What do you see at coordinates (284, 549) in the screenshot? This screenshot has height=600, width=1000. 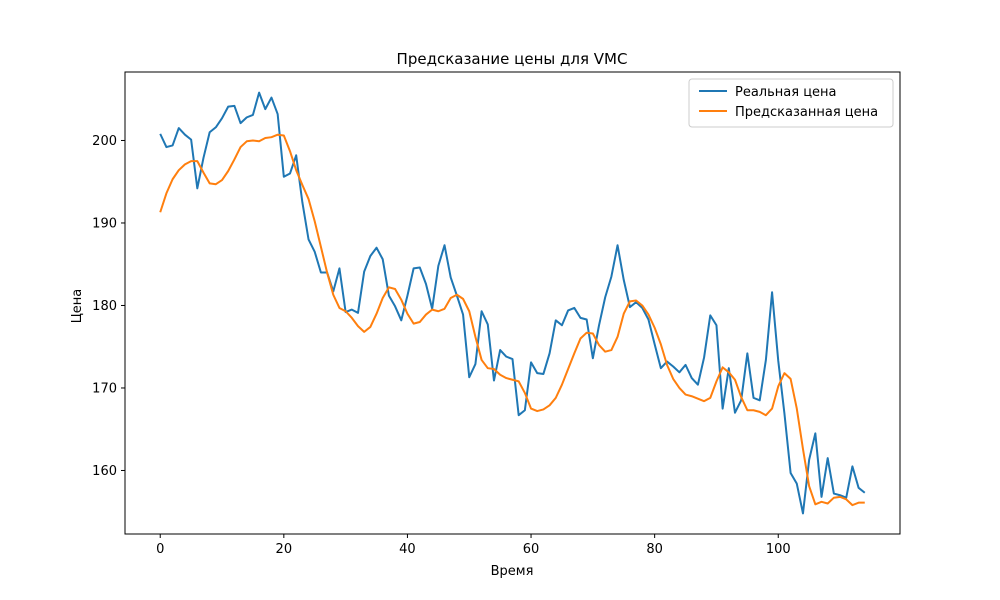 I see `x-tick-label: 20` at bounding box center [284, 549].